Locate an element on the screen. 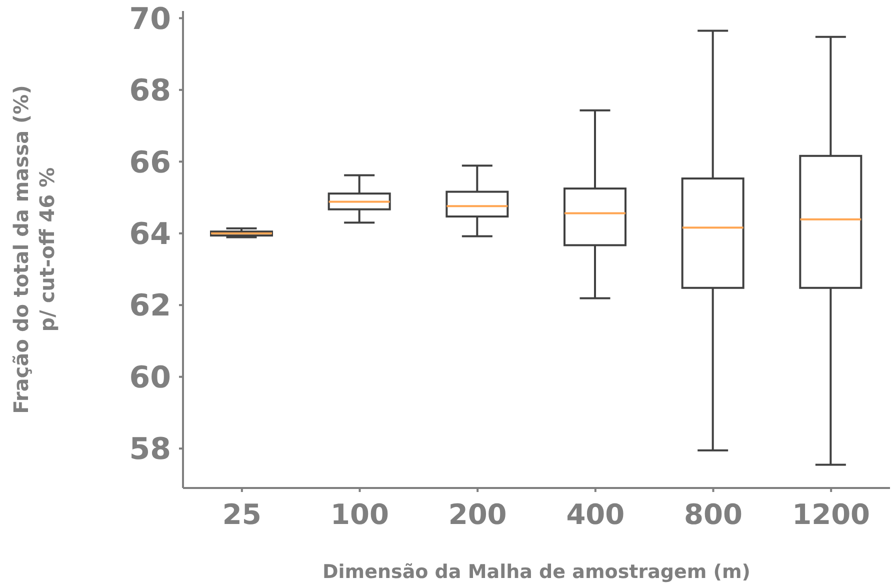 The height and width of the screenshot is (584, 892). y-tick-label: 62 is located at coordinates (150, 306).